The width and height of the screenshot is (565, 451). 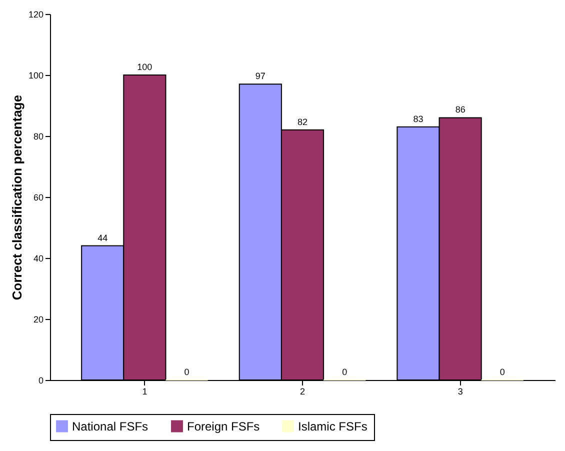 What do you see at coordinates (144, 67) in the screenshot?
I see `data-label: 100` at bounding box center [144, 67].